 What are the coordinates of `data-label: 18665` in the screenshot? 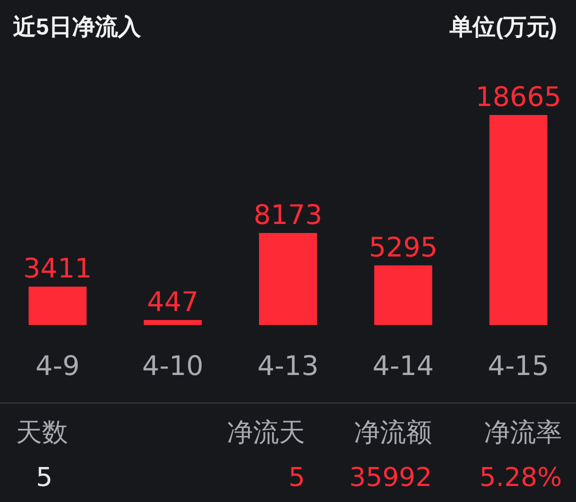 It's located at (518, 97).